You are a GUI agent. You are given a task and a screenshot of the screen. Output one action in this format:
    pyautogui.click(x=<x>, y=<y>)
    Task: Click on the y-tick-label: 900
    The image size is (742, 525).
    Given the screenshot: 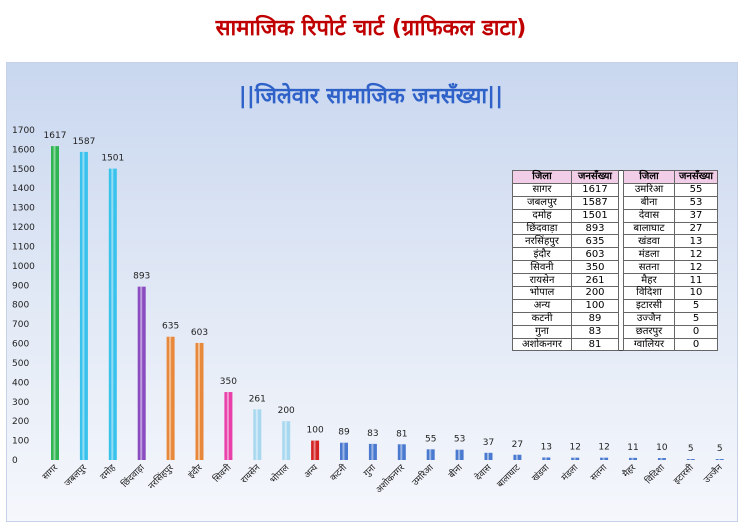 What is the action you would take?
    pyautogui.click(x=20, y=286)
    